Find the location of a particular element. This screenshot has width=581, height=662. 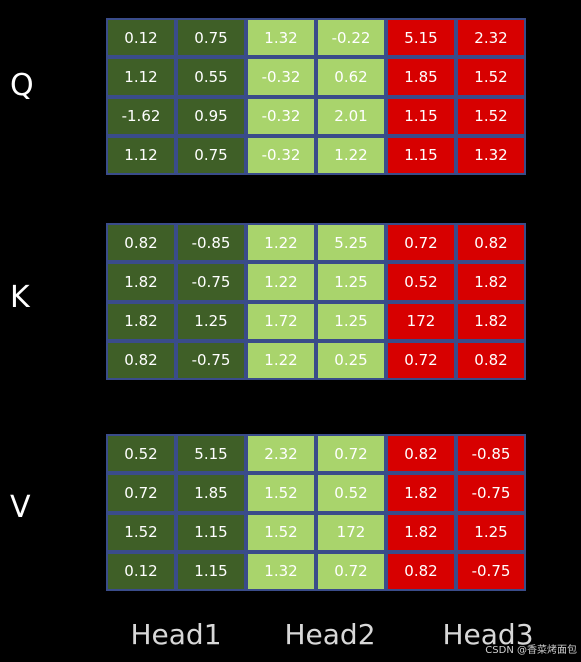

matrix-cell: 5.25 is located at coordinates (351, 243).